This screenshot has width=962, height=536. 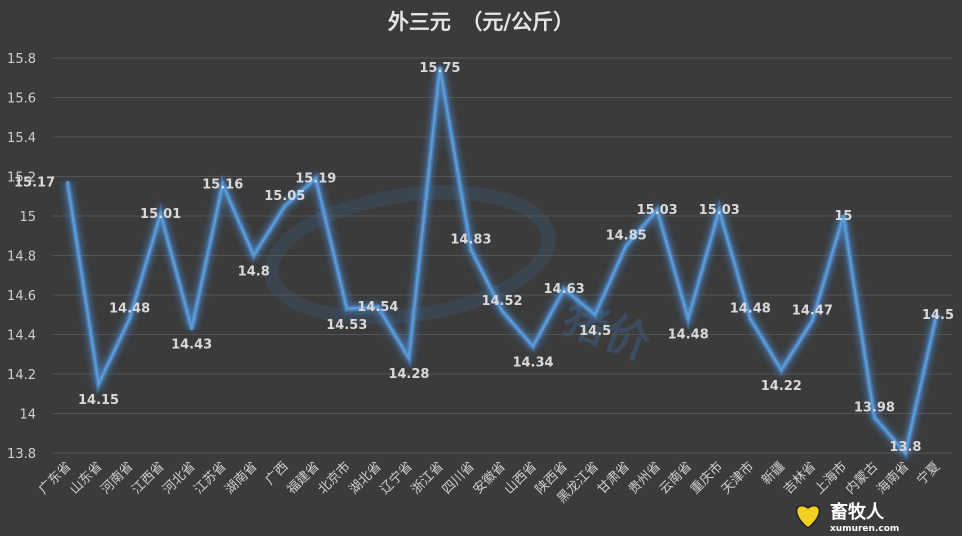 What do you see at coordinates (284, 196) in the screenshot?
I see `data-label: 15.05` at bounding box center [284, 196].